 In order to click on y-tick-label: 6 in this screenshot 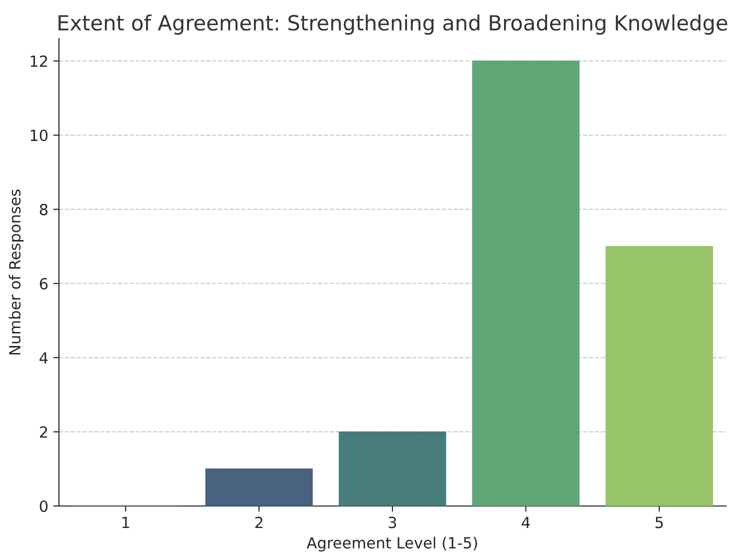, I will do `click(44, 284)`.